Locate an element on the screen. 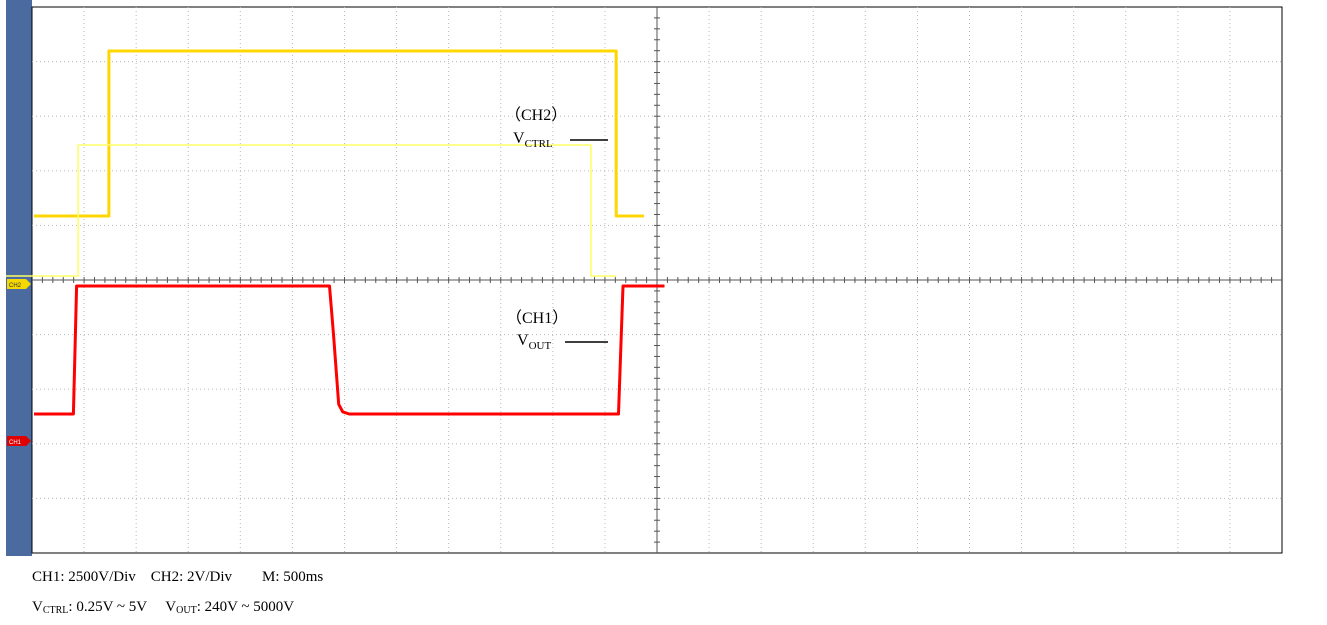 The image size is (1327, 625). scale-caption: CH1: 2500V/Div CH2: 2V/Div M: 500ms is located at coordinates (177, 577).